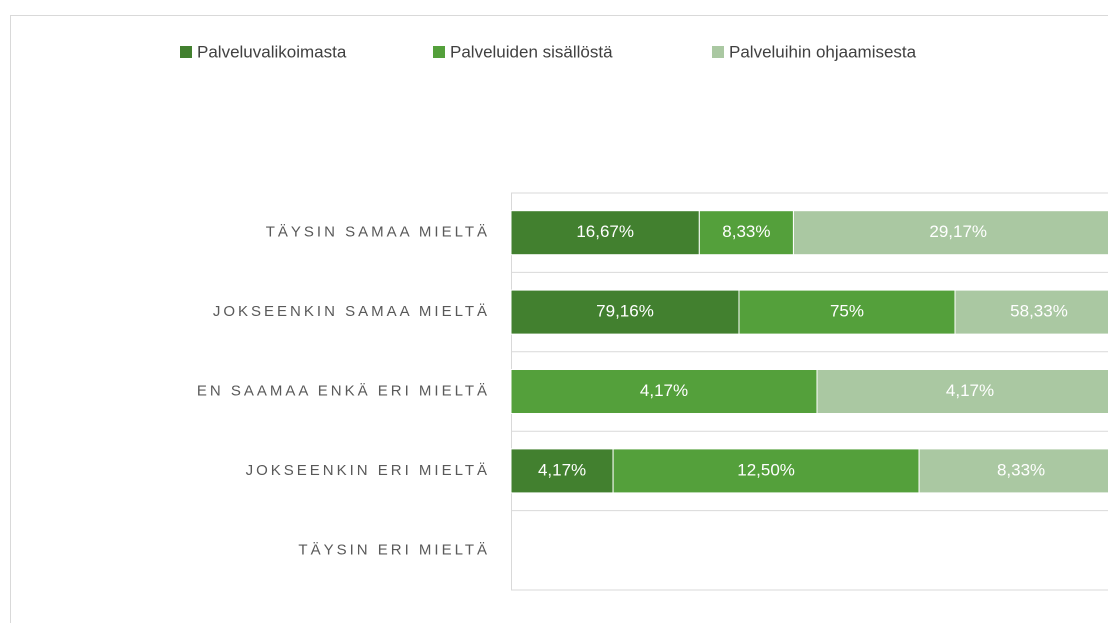  I want to click on data-label: 16,67%, so click(605, 231).